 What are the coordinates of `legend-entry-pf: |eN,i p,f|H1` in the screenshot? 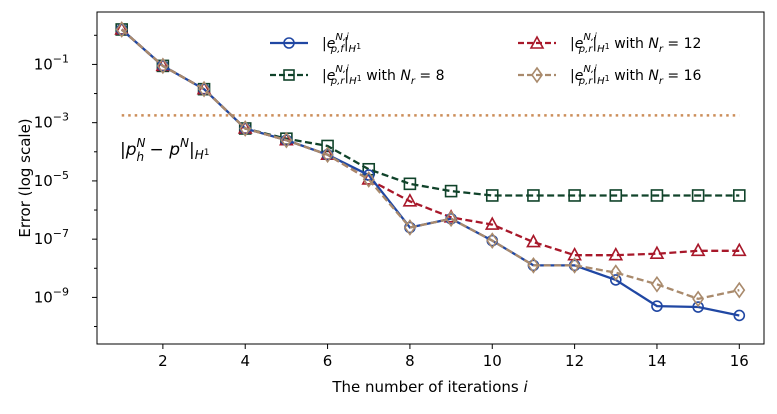 It's located at (315, 43).